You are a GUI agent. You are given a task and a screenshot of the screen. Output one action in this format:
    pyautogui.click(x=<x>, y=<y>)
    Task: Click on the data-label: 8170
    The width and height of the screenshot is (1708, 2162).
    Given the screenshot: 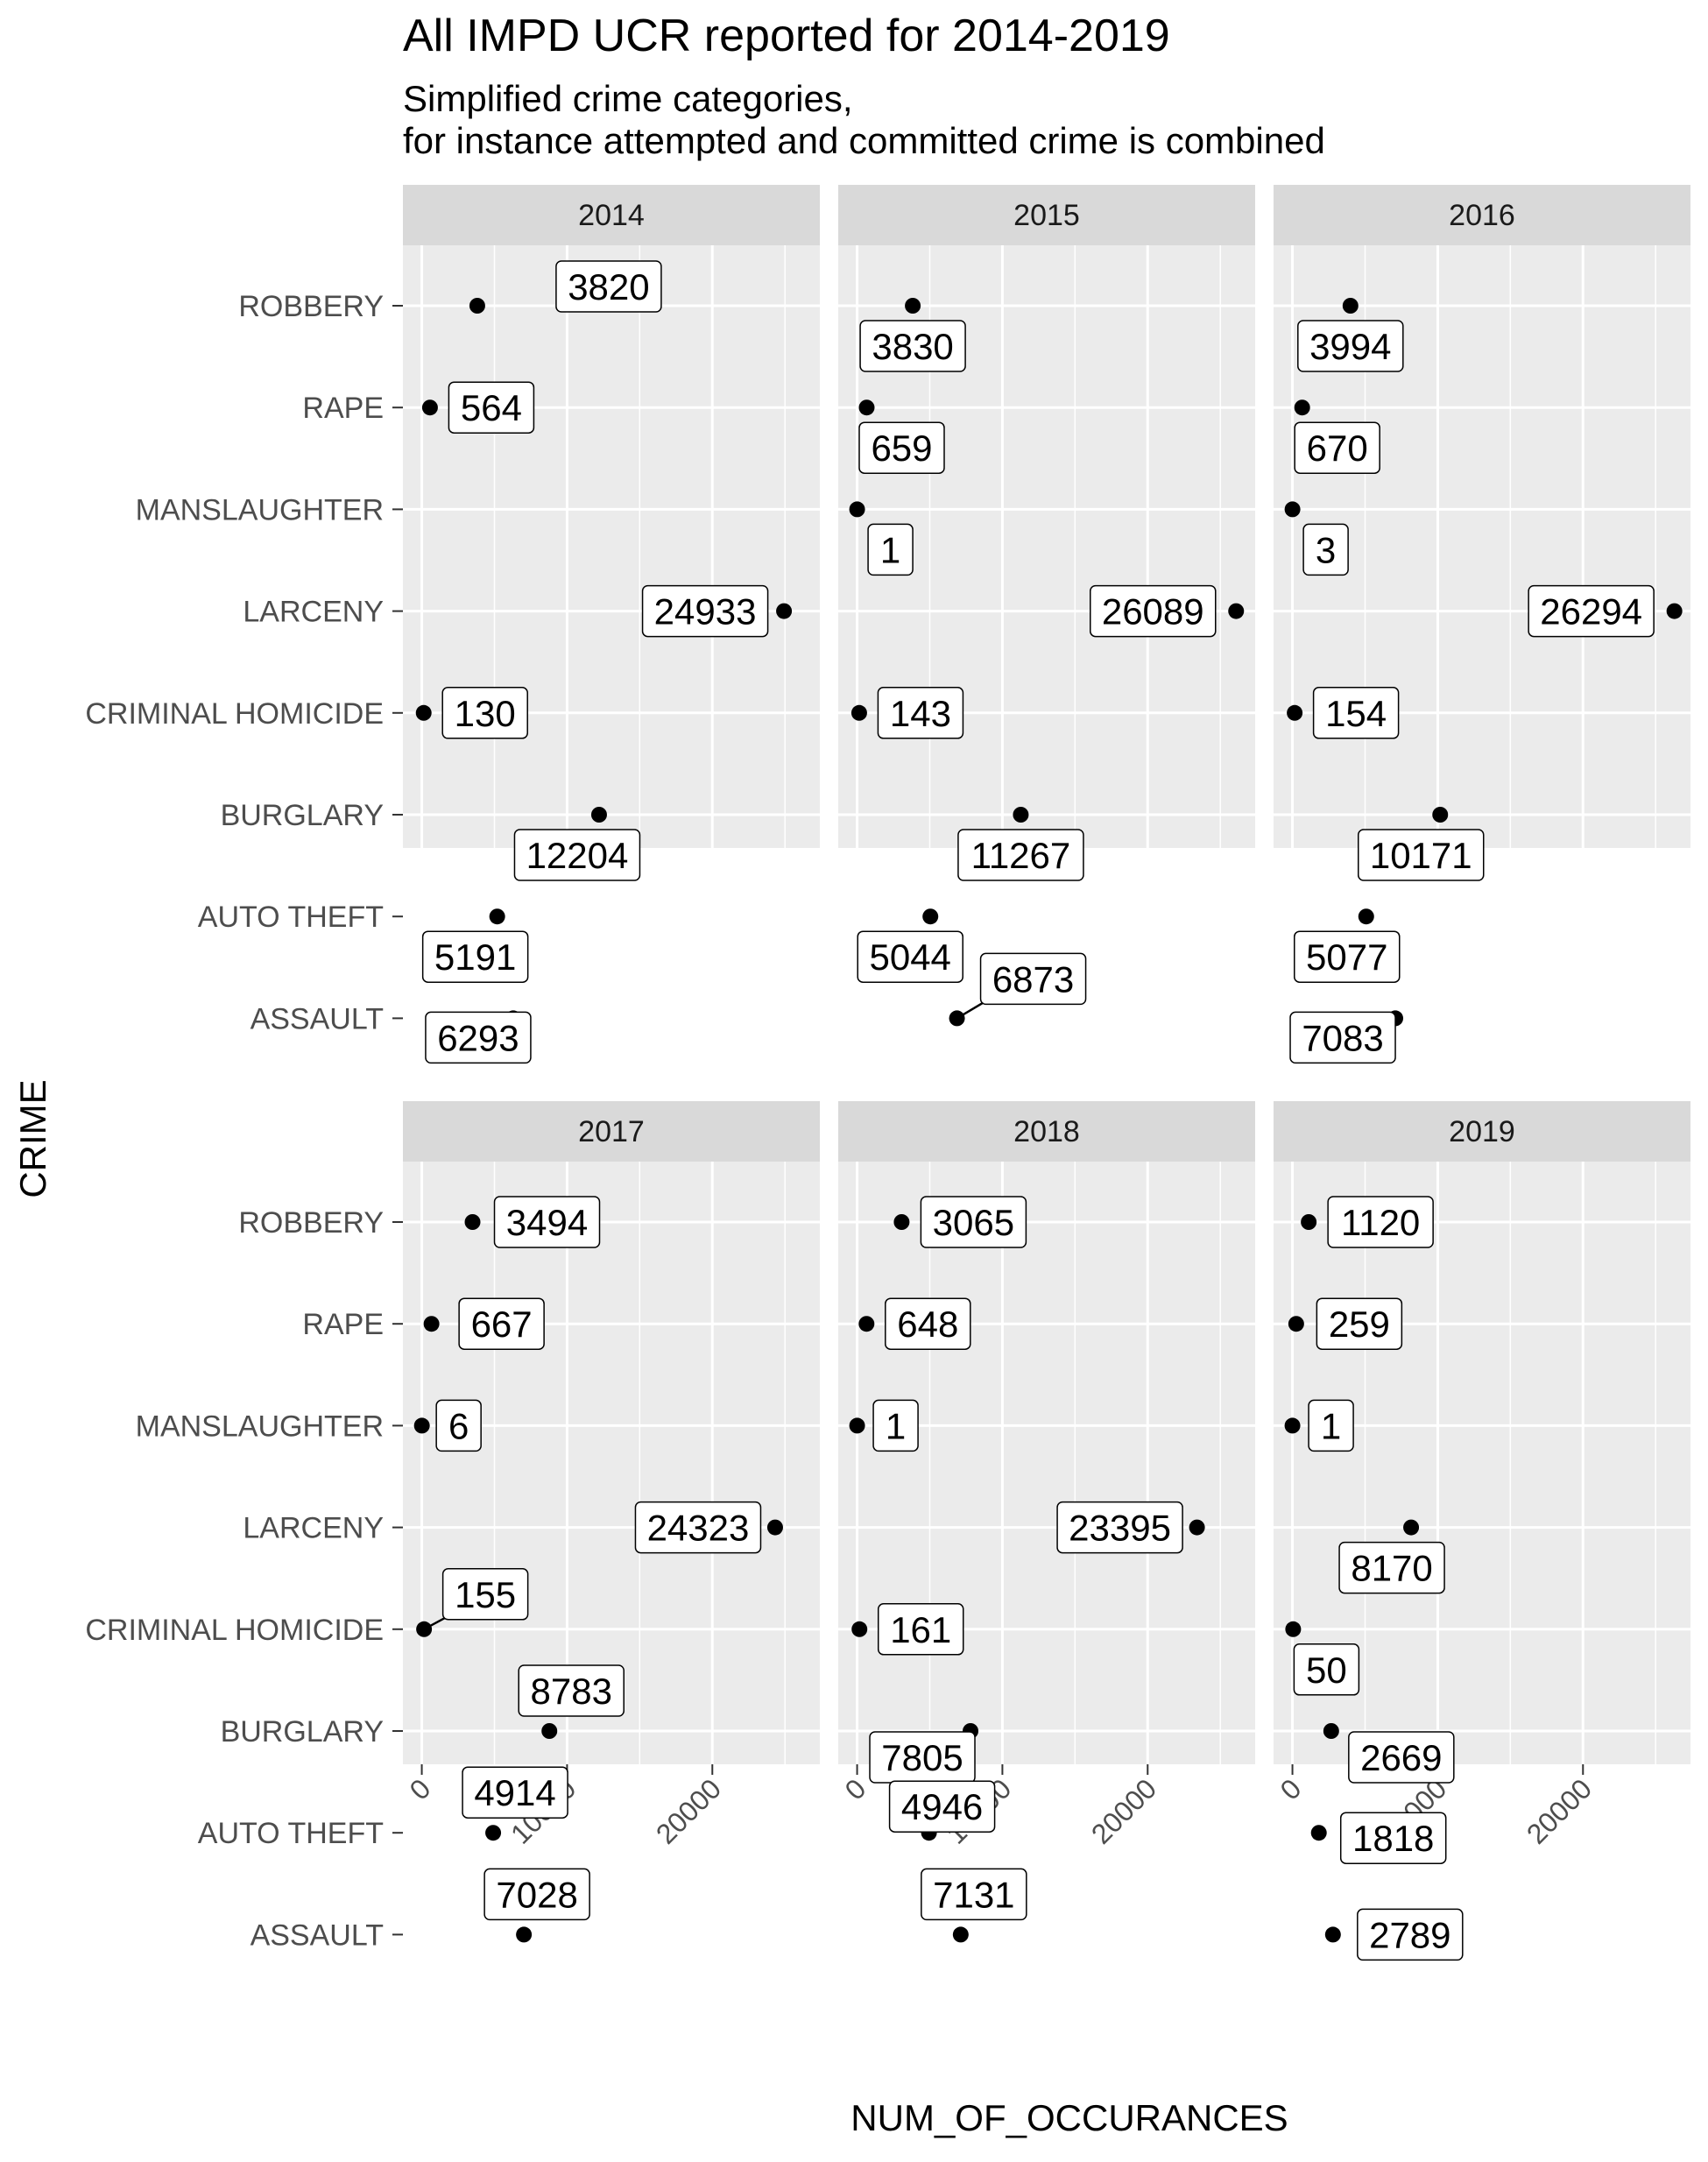 What is the action you would take?
    pyautogui.click(x=1391, y=1568)
    